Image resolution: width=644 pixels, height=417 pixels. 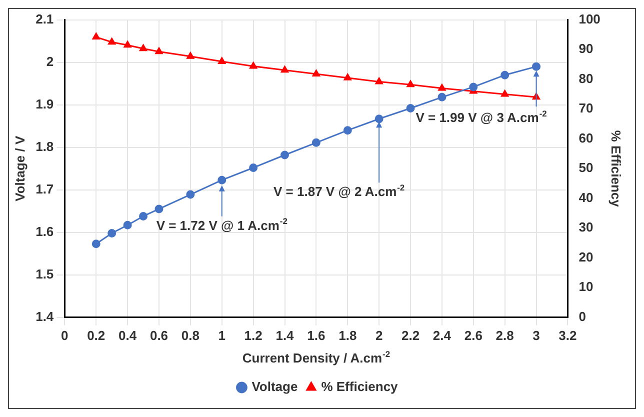 What do you see at coordinates (586, 108) in the screenshot?
I see `y2-tick-label: 70` at bounding box center [586, 108].